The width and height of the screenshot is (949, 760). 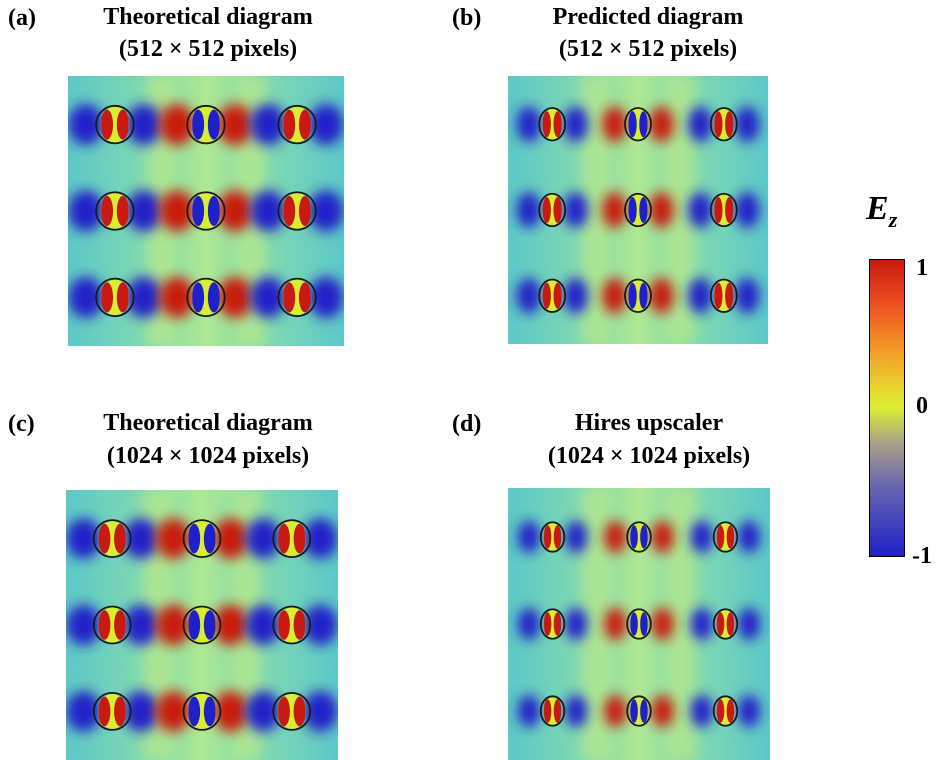 I want to click on colorbar-gradient, so click(x=887, y=408).